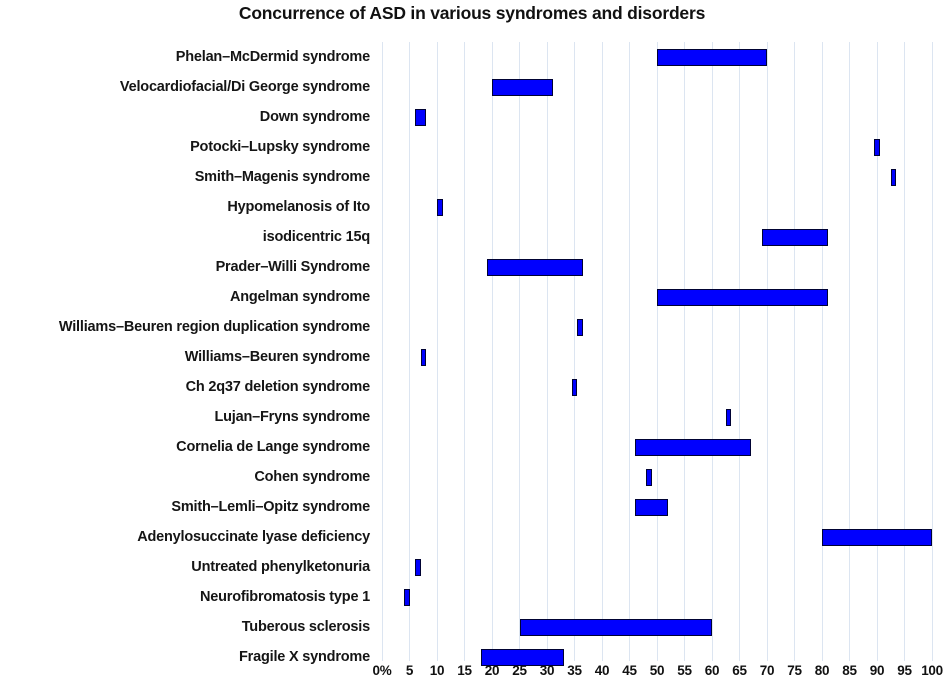 The width and height of the screenshot is (944, 688). Describe the element at coordinates (299, 297) in the screenshot. I see `category-label: Angelman syndrome` at that location.